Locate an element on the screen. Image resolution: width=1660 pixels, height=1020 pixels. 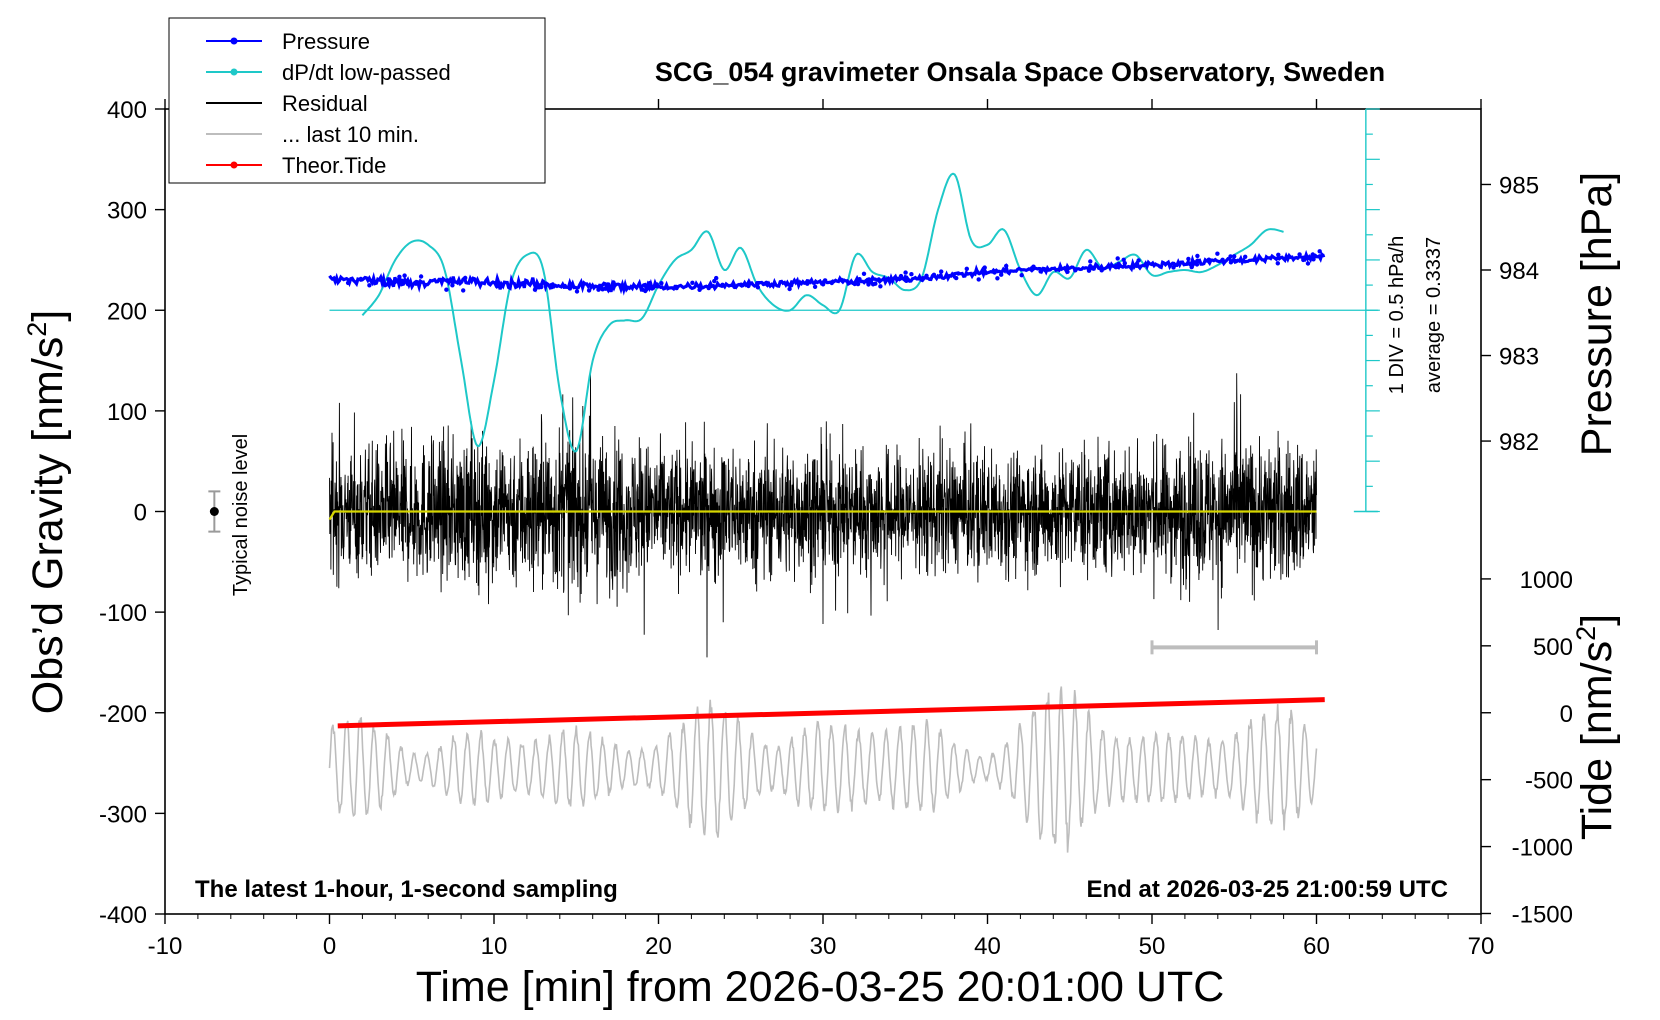
y-tick-label: -100 is located at coordinates (123, 613).